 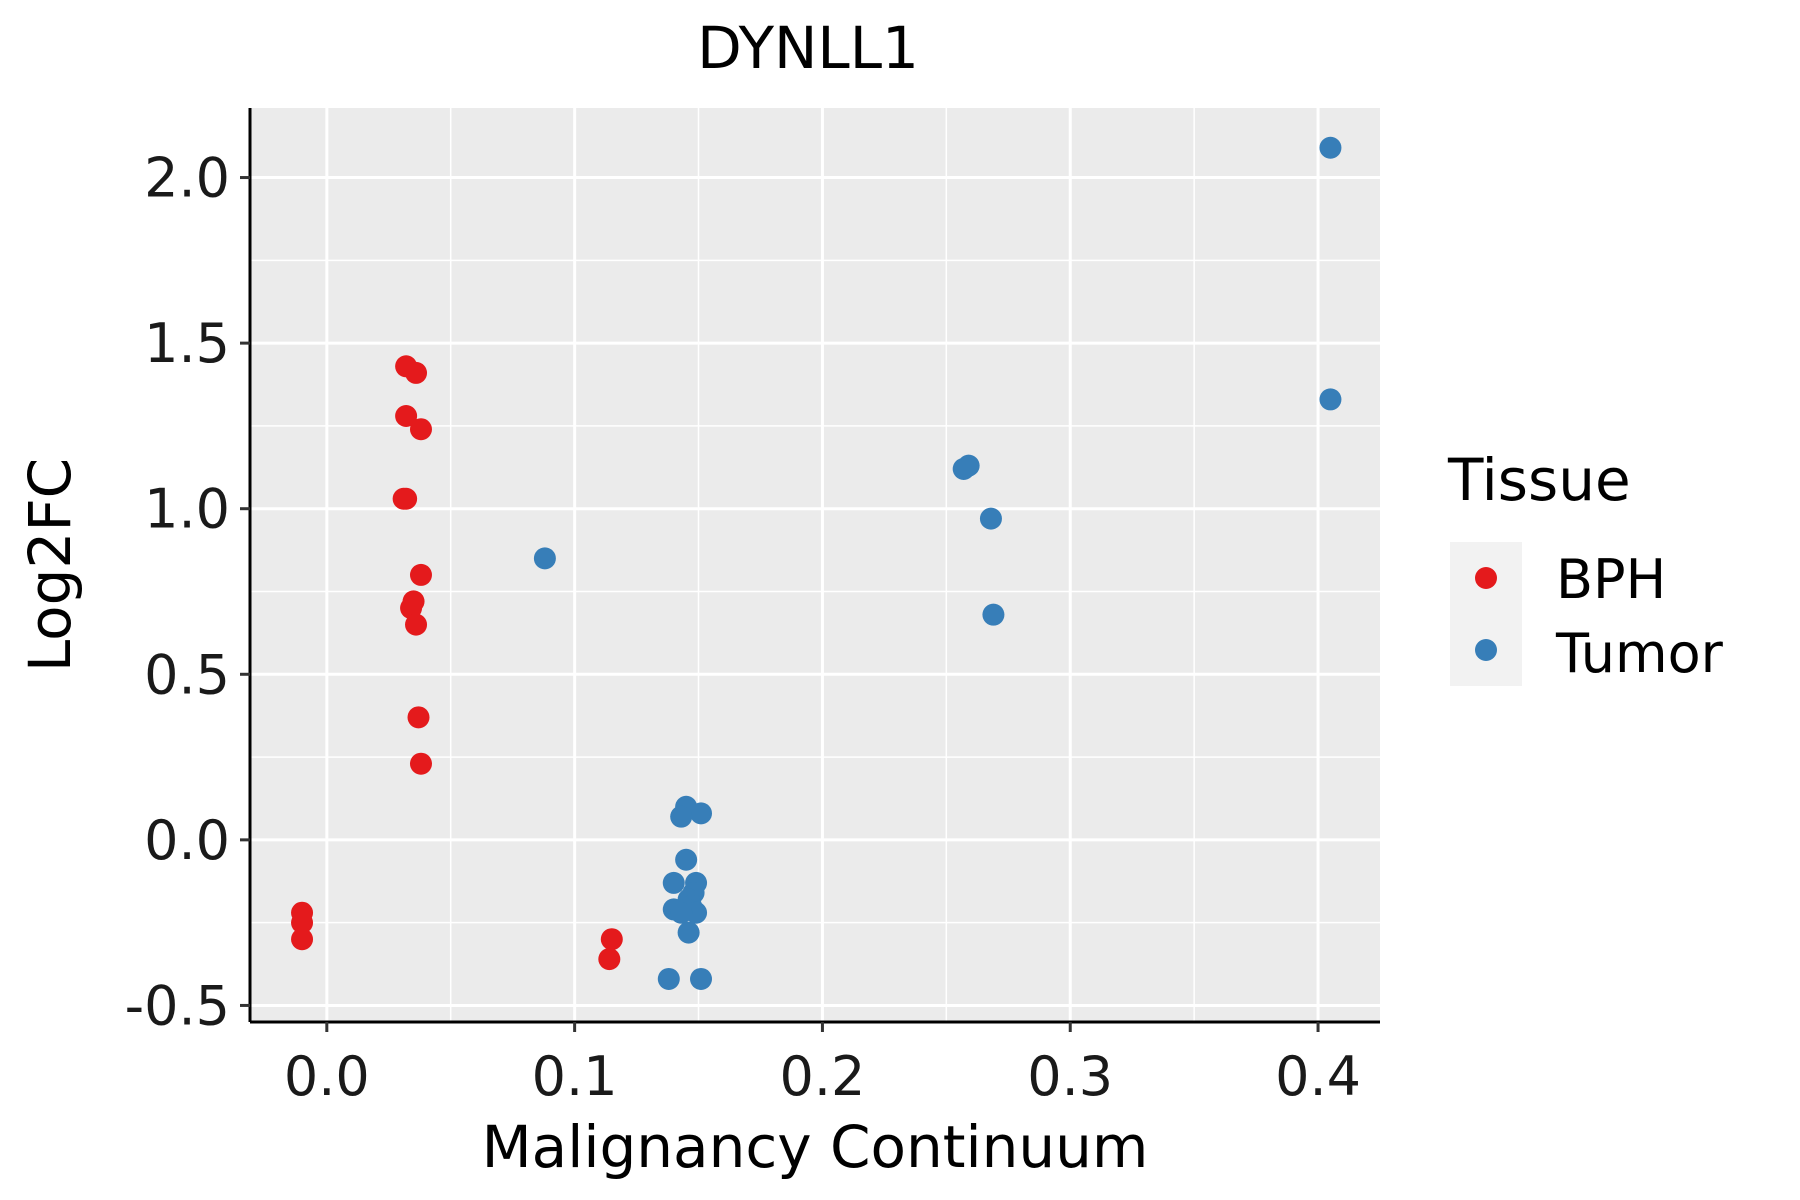 I want to click on chart-title: DYNLL1, so click(x=808, y=48).